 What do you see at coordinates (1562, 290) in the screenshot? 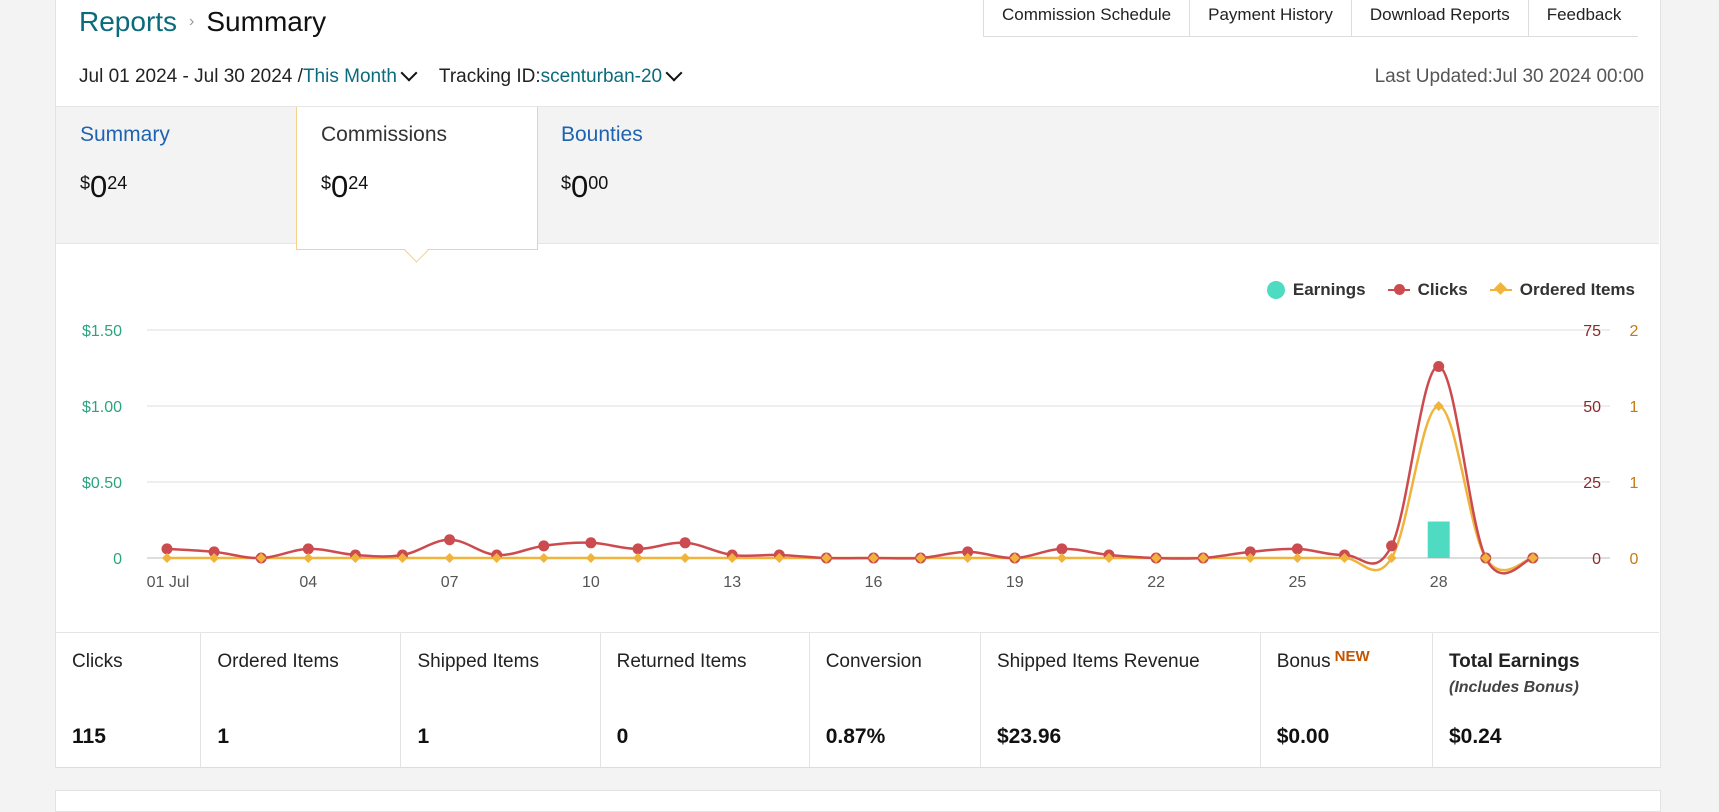
I see `legend-ordered-items: Ordered Items` at bounding box center [1562, 290].